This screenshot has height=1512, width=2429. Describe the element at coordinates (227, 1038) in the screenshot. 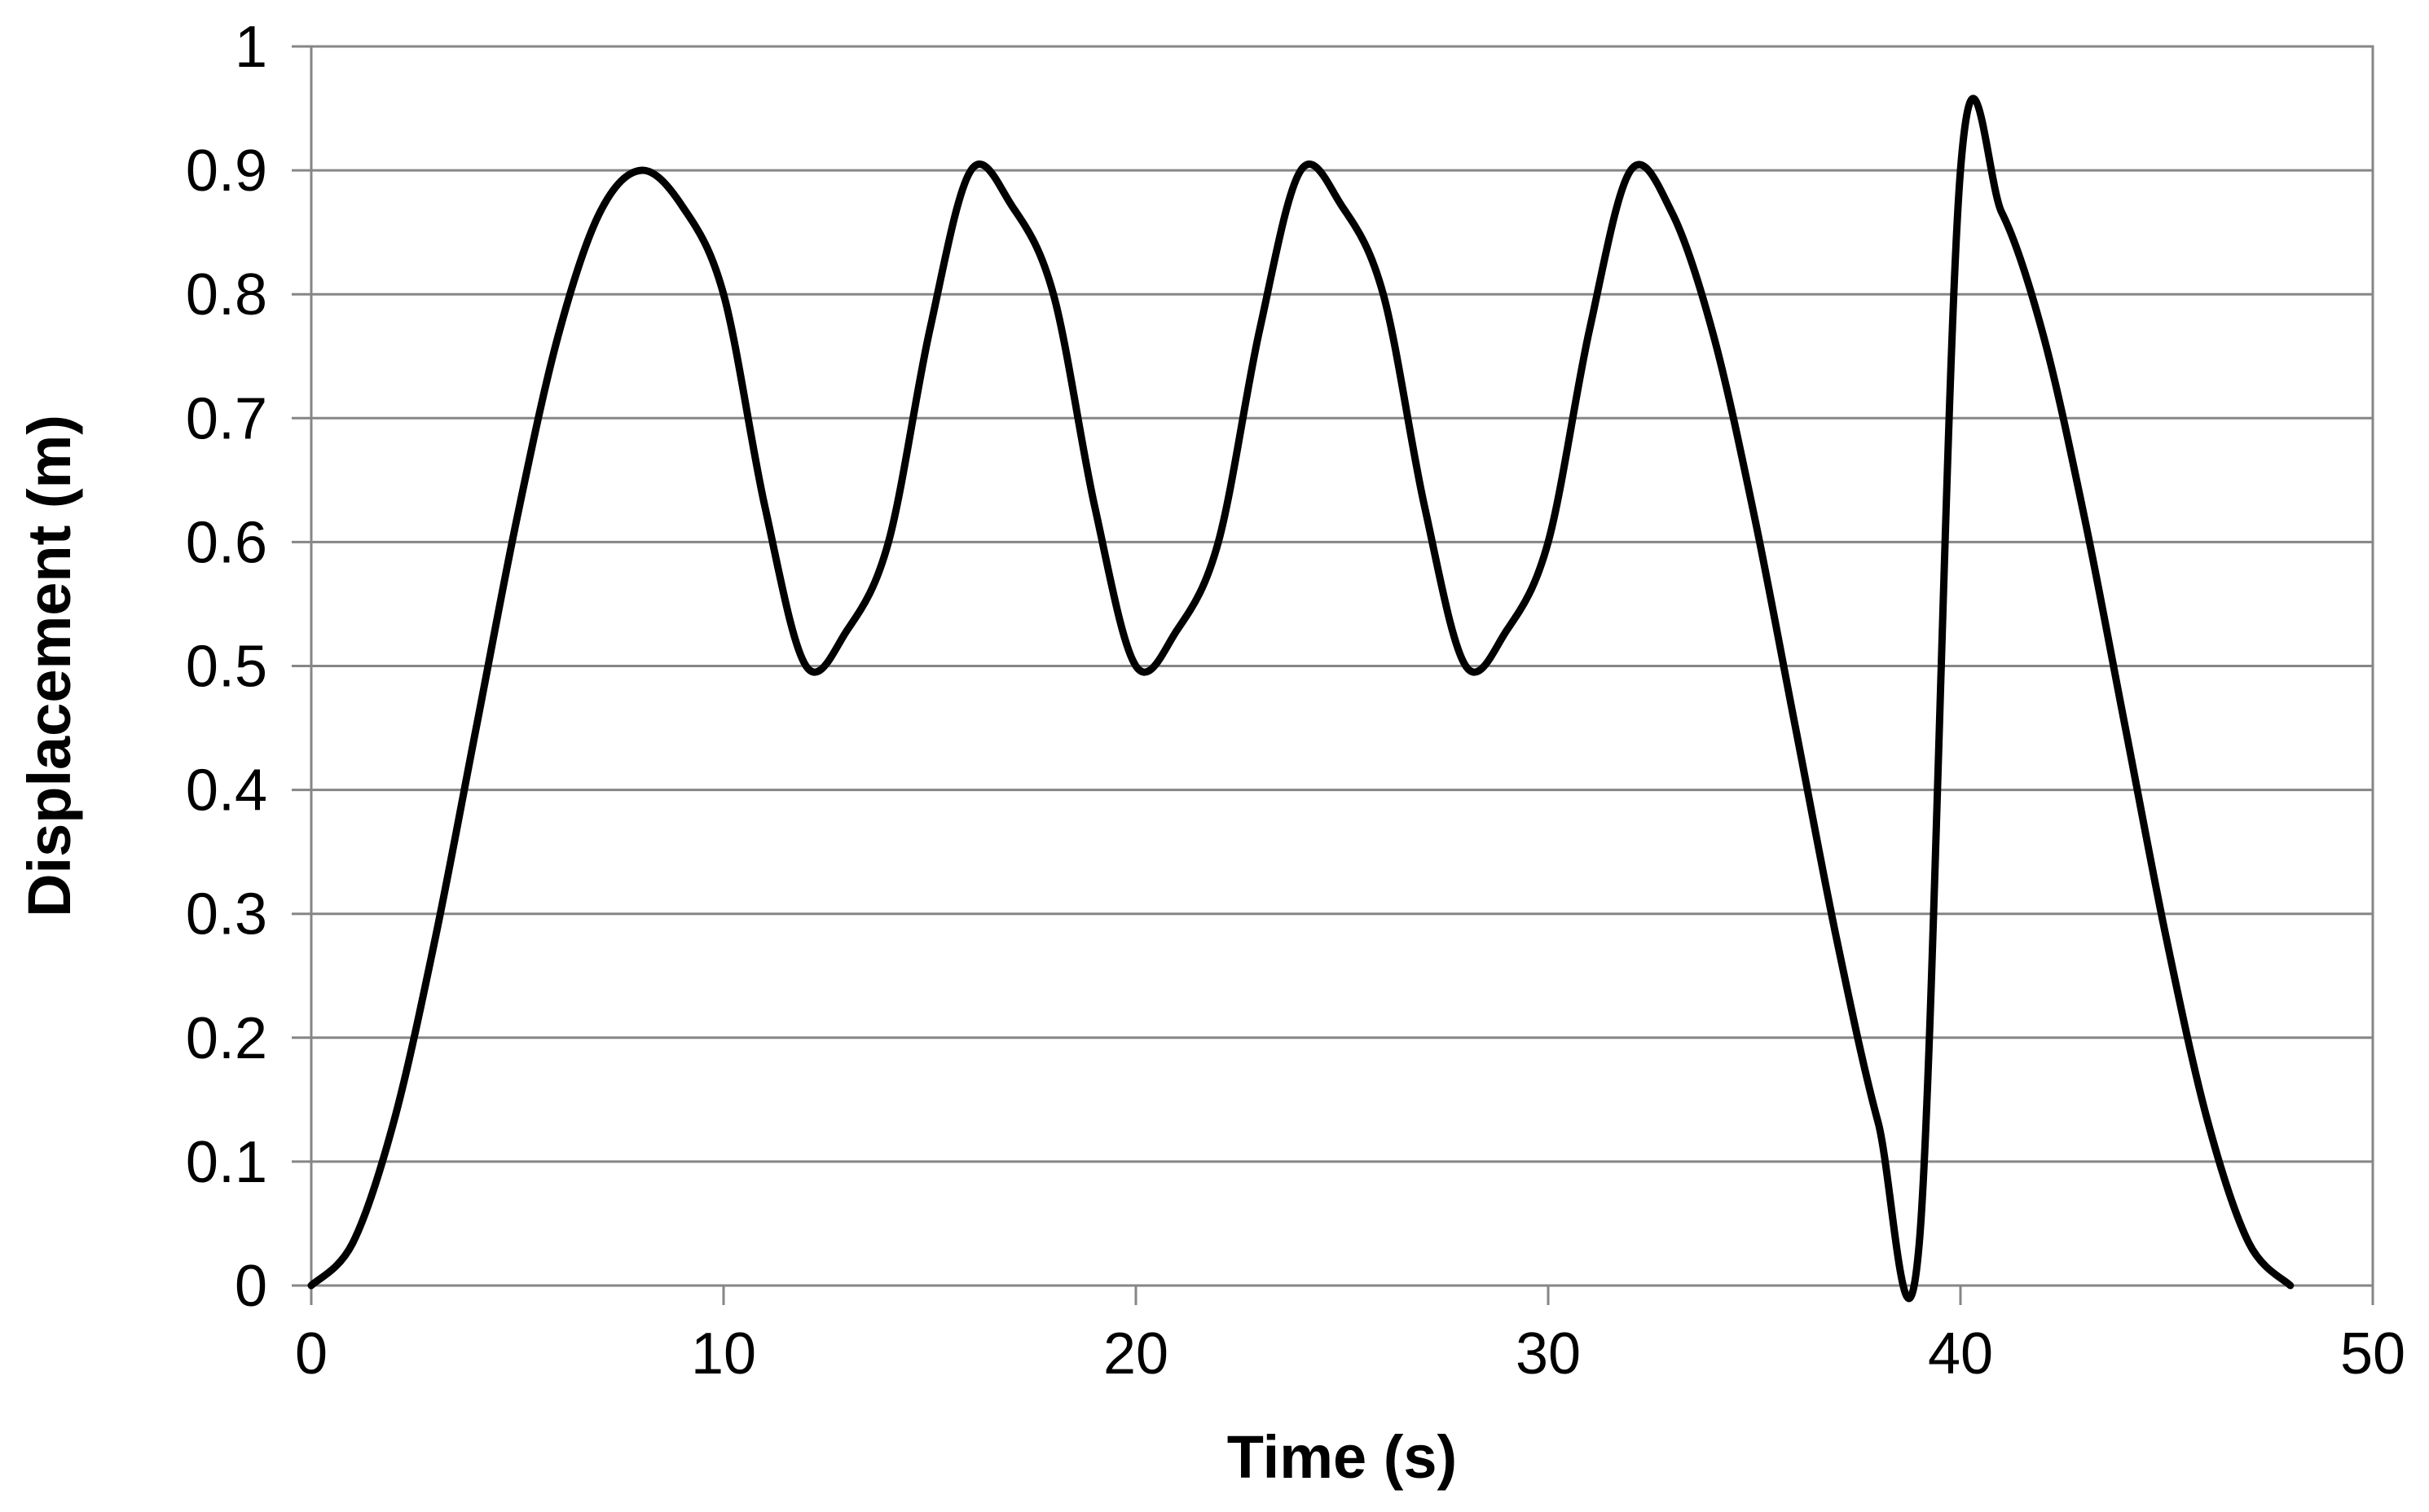

I see `y-tick-label: 0.2` at that location.